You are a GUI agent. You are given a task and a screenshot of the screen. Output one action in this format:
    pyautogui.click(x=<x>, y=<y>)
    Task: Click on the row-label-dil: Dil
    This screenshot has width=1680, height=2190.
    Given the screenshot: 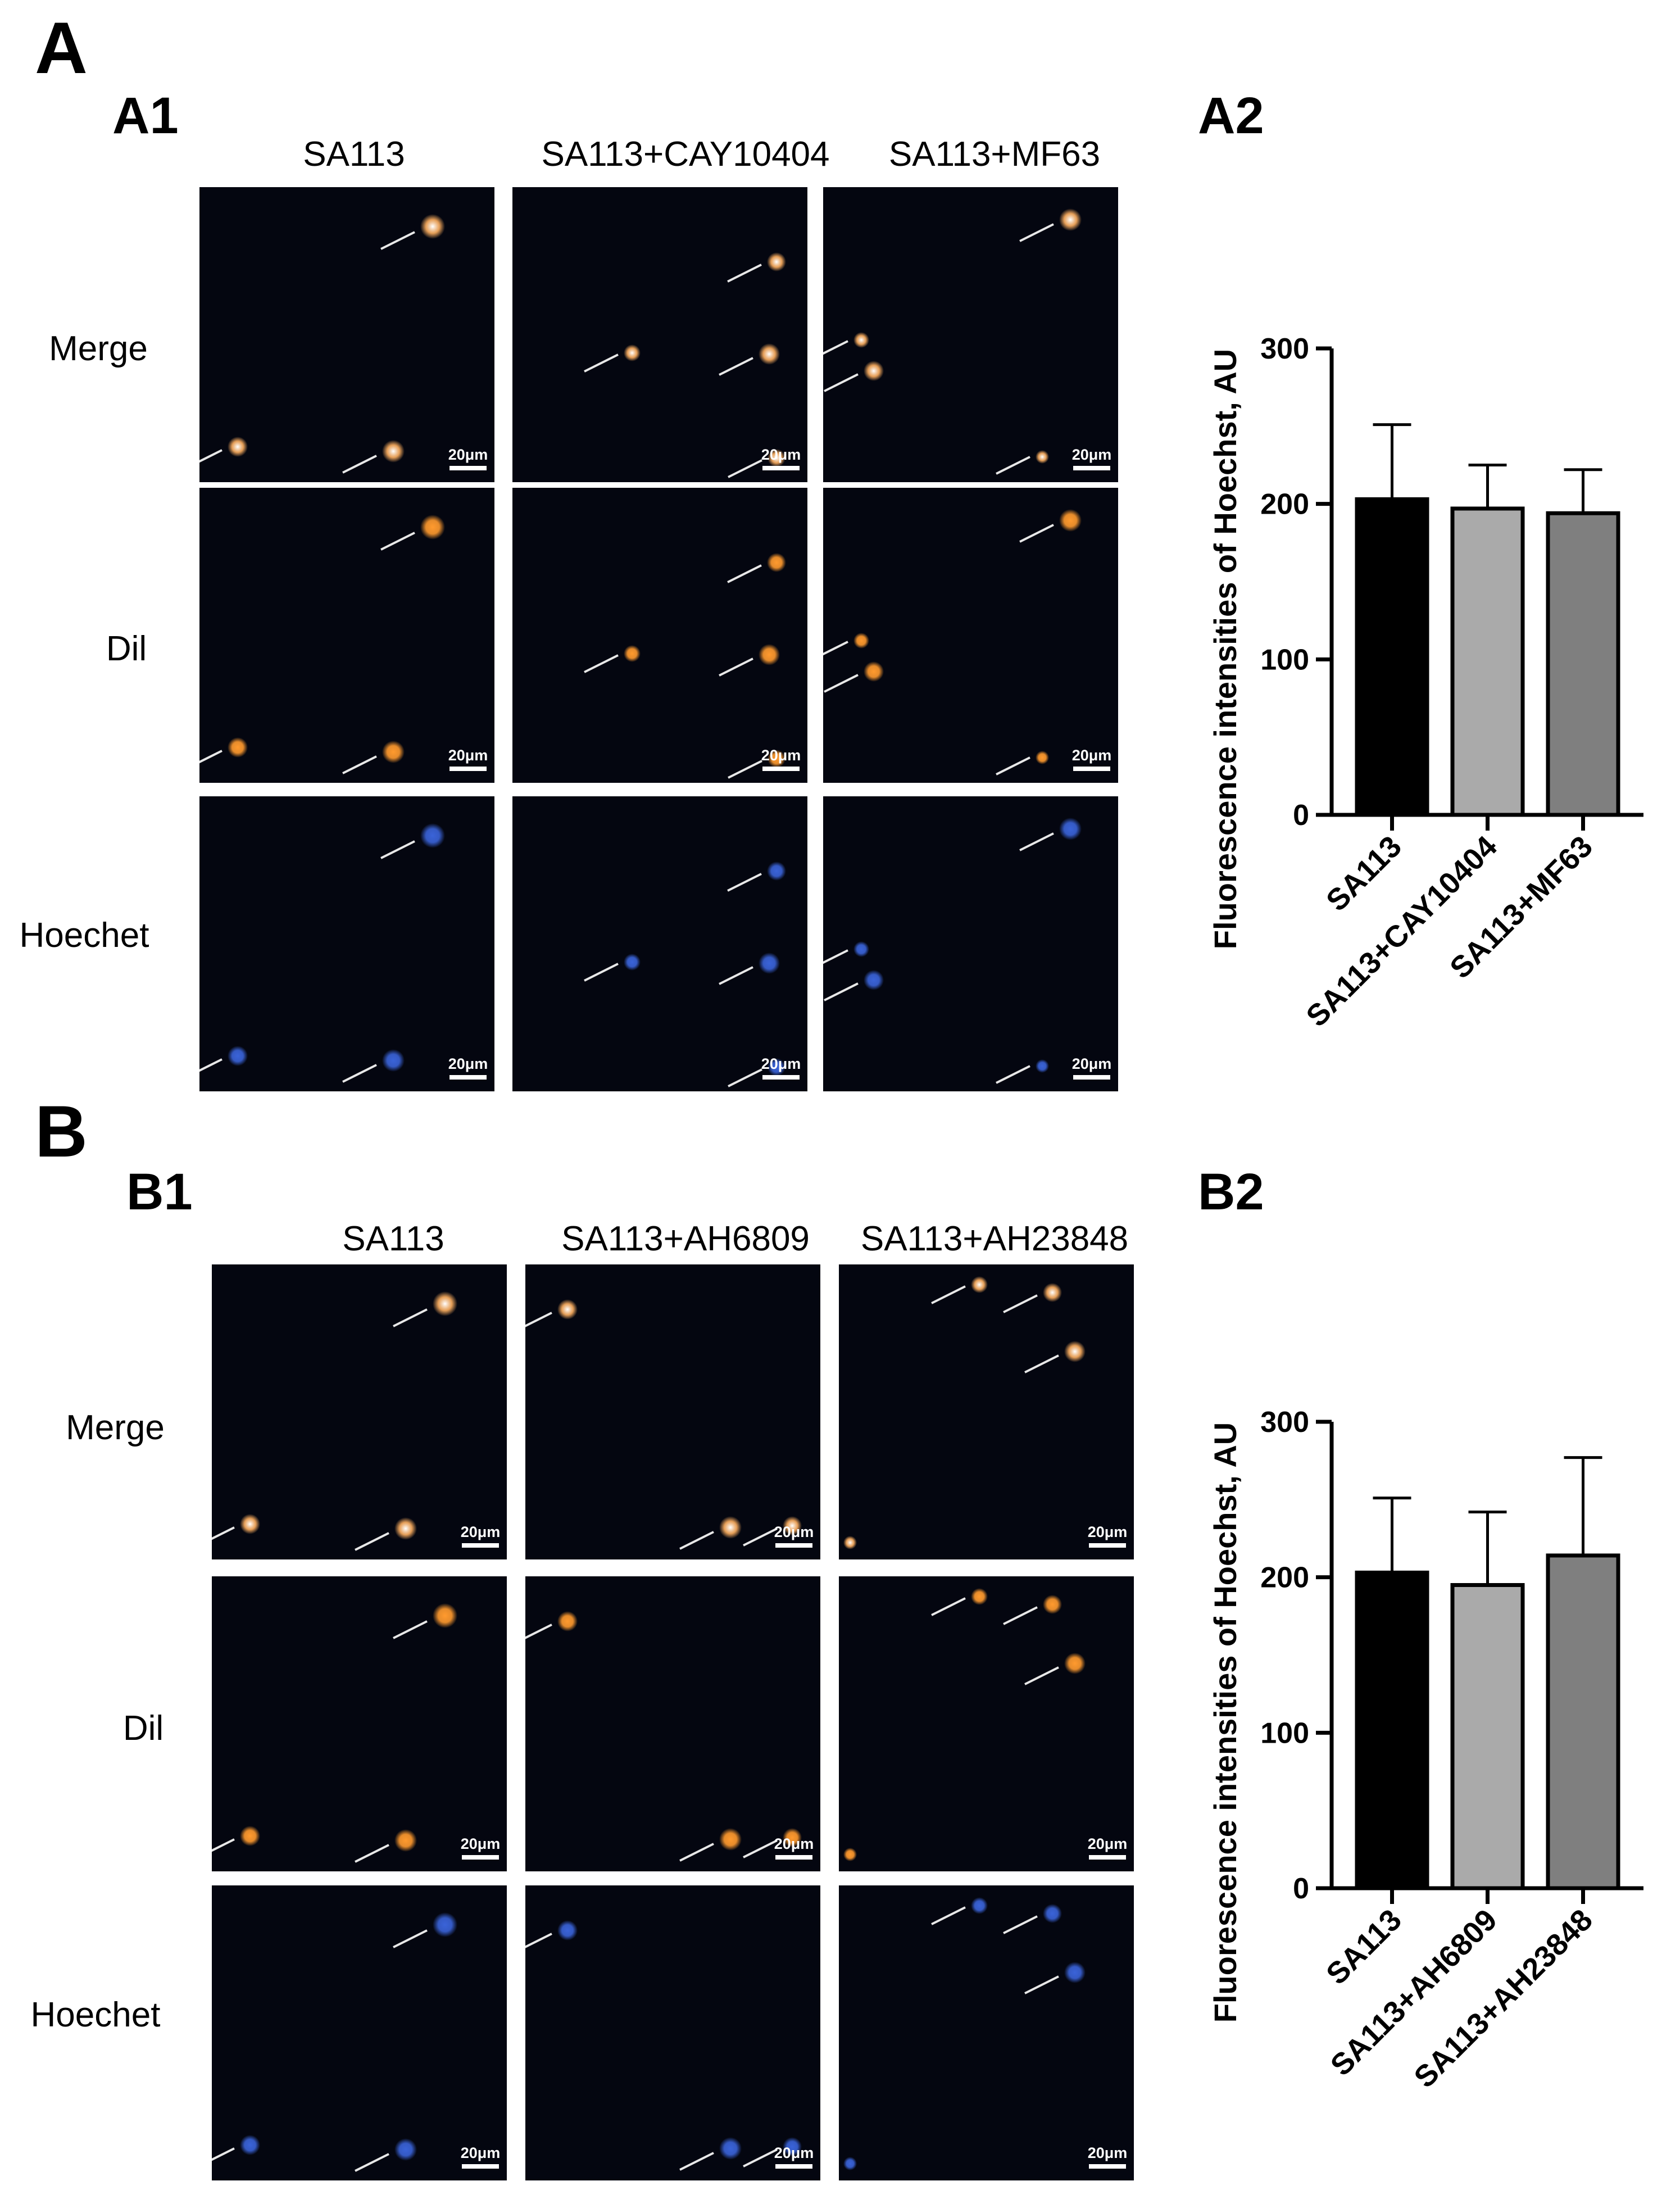 What is the action you would take?
    pyautogui.click(x=126, y=648)
    